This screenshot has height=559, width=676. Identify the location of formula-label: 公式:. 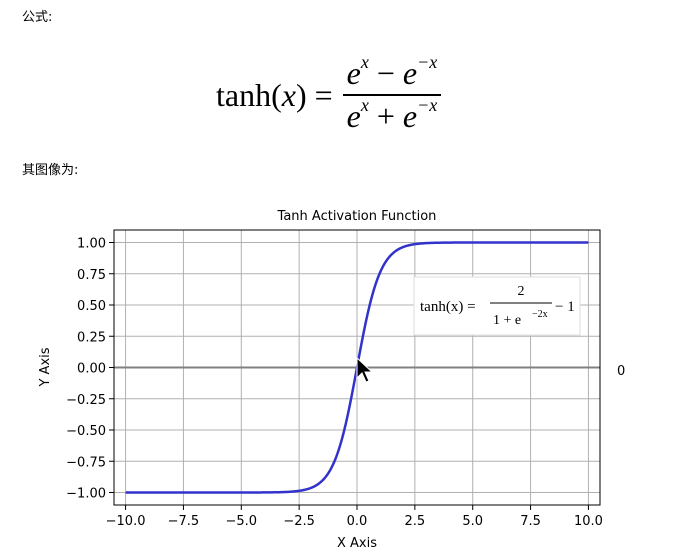
(37, 17).